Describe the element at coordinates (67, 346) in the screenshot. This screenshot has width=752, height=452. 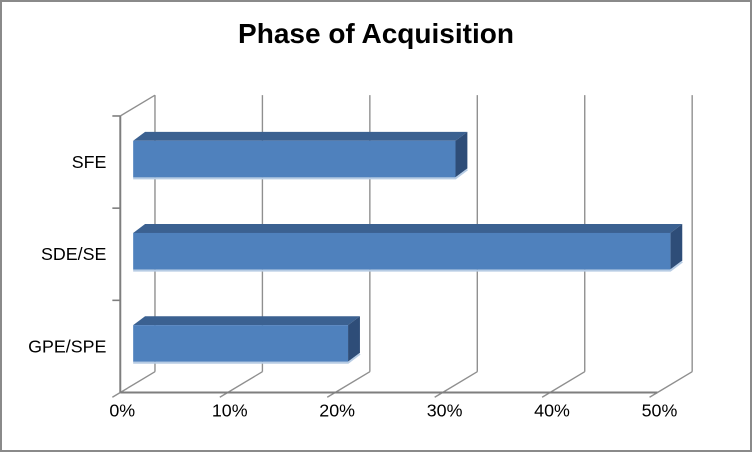
I see `category-label: GPE/SPE` at that location.